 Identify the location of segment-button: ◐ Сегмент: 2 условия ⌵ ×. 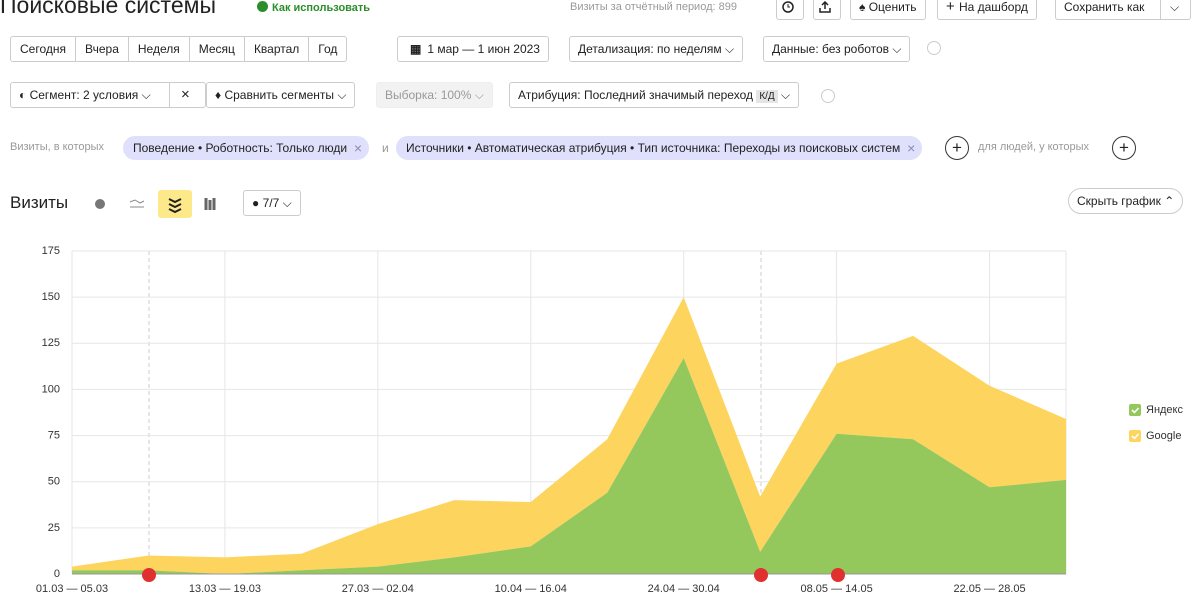
(108, 95).